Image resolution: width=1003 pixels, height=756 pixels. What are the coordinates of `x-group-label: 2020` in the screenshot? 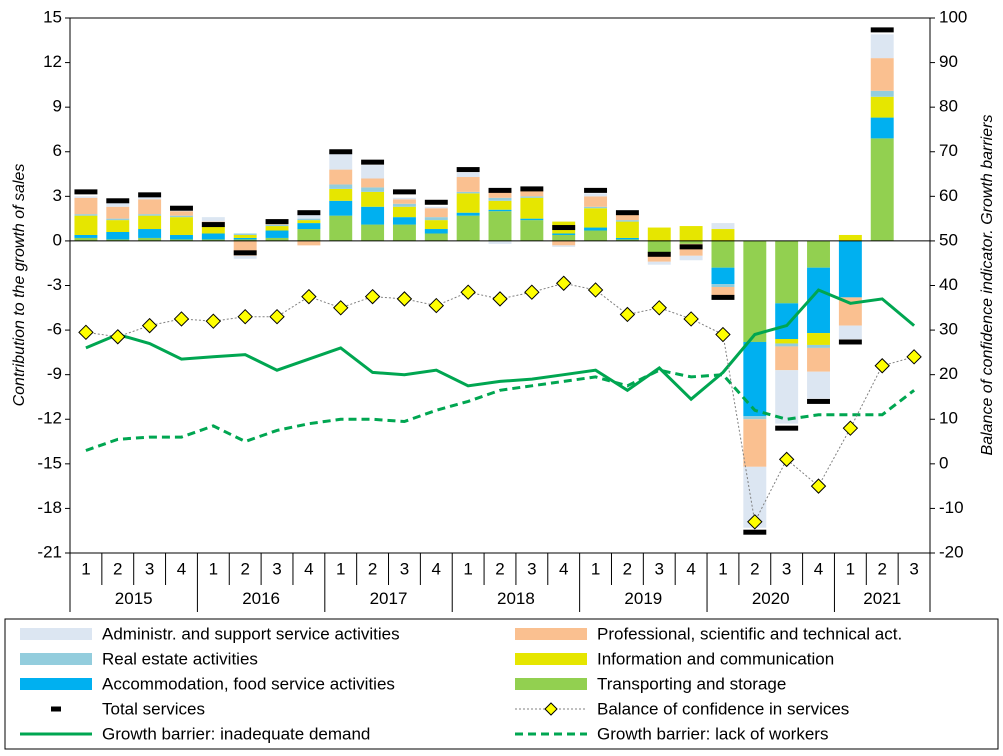 It's located at (771, 598).